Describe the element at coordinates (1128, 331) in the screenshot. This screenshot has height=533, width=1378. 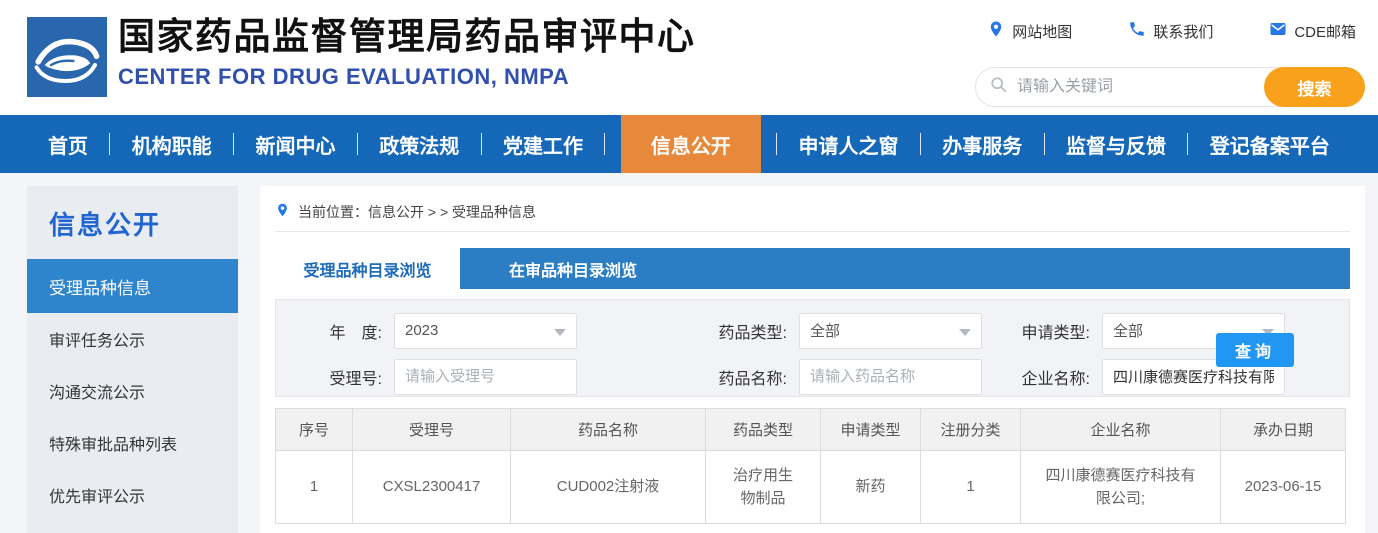
I see `apply-type-select-value: 全部` at that location.